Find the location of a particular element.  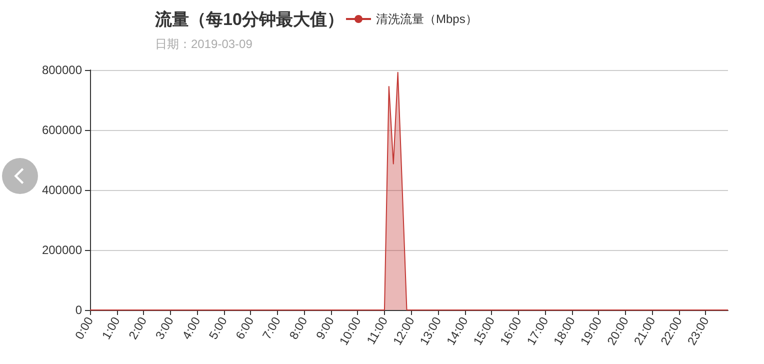

y-tick-label: 600000 is located at coordinates (62, 130).